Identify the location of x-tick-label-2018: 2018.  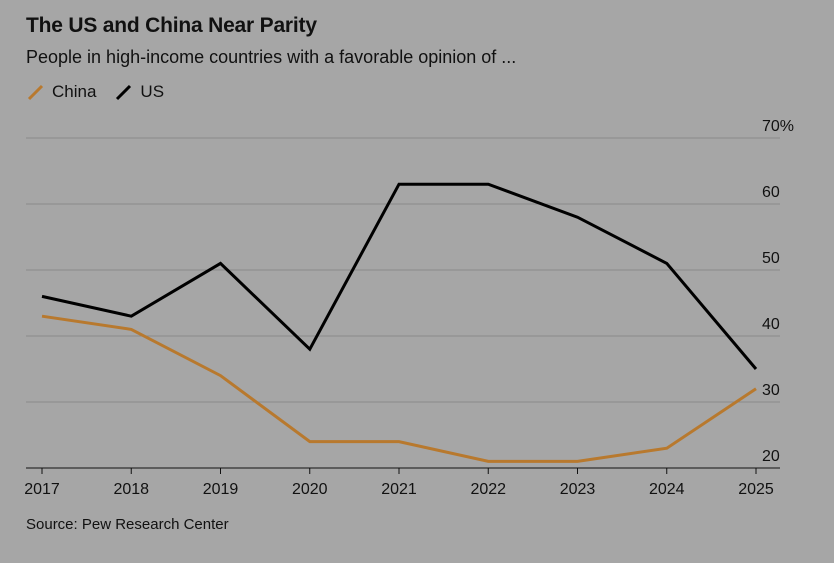
(131, 489).